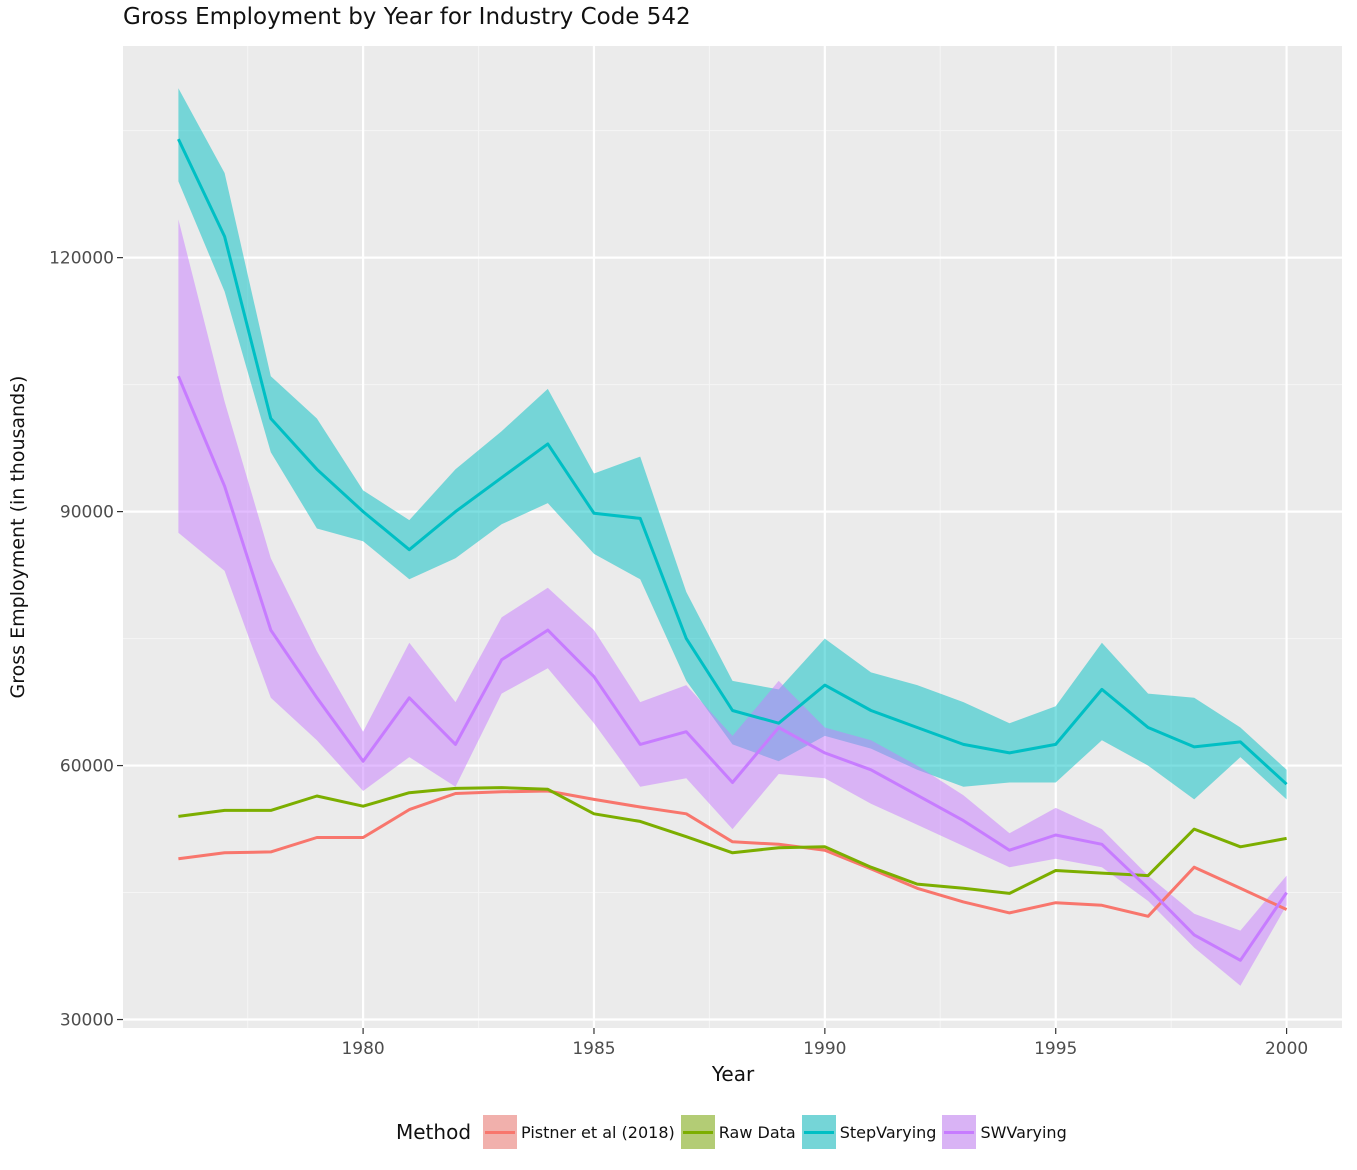  What do you see at coordinates (18, 537) in the screenshot?
I see `y-axis-title: Gross Employment (in thousands)` at bounding box center [18, 537].